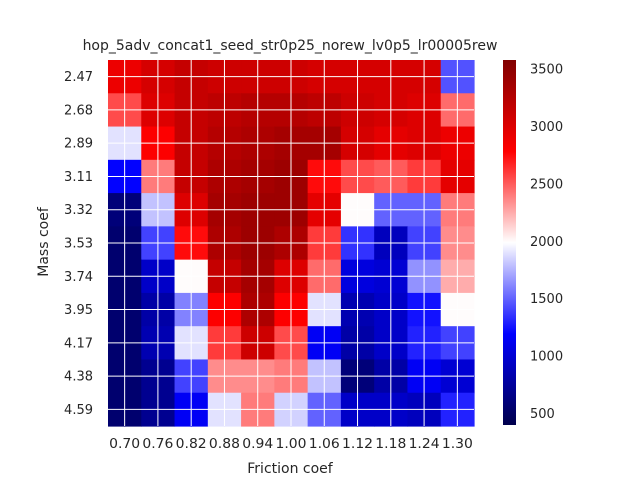 Image resolution: width=640 pixels, height=480 pixels. I want to click on y-tick-label: 3.53, so click(78, 244).